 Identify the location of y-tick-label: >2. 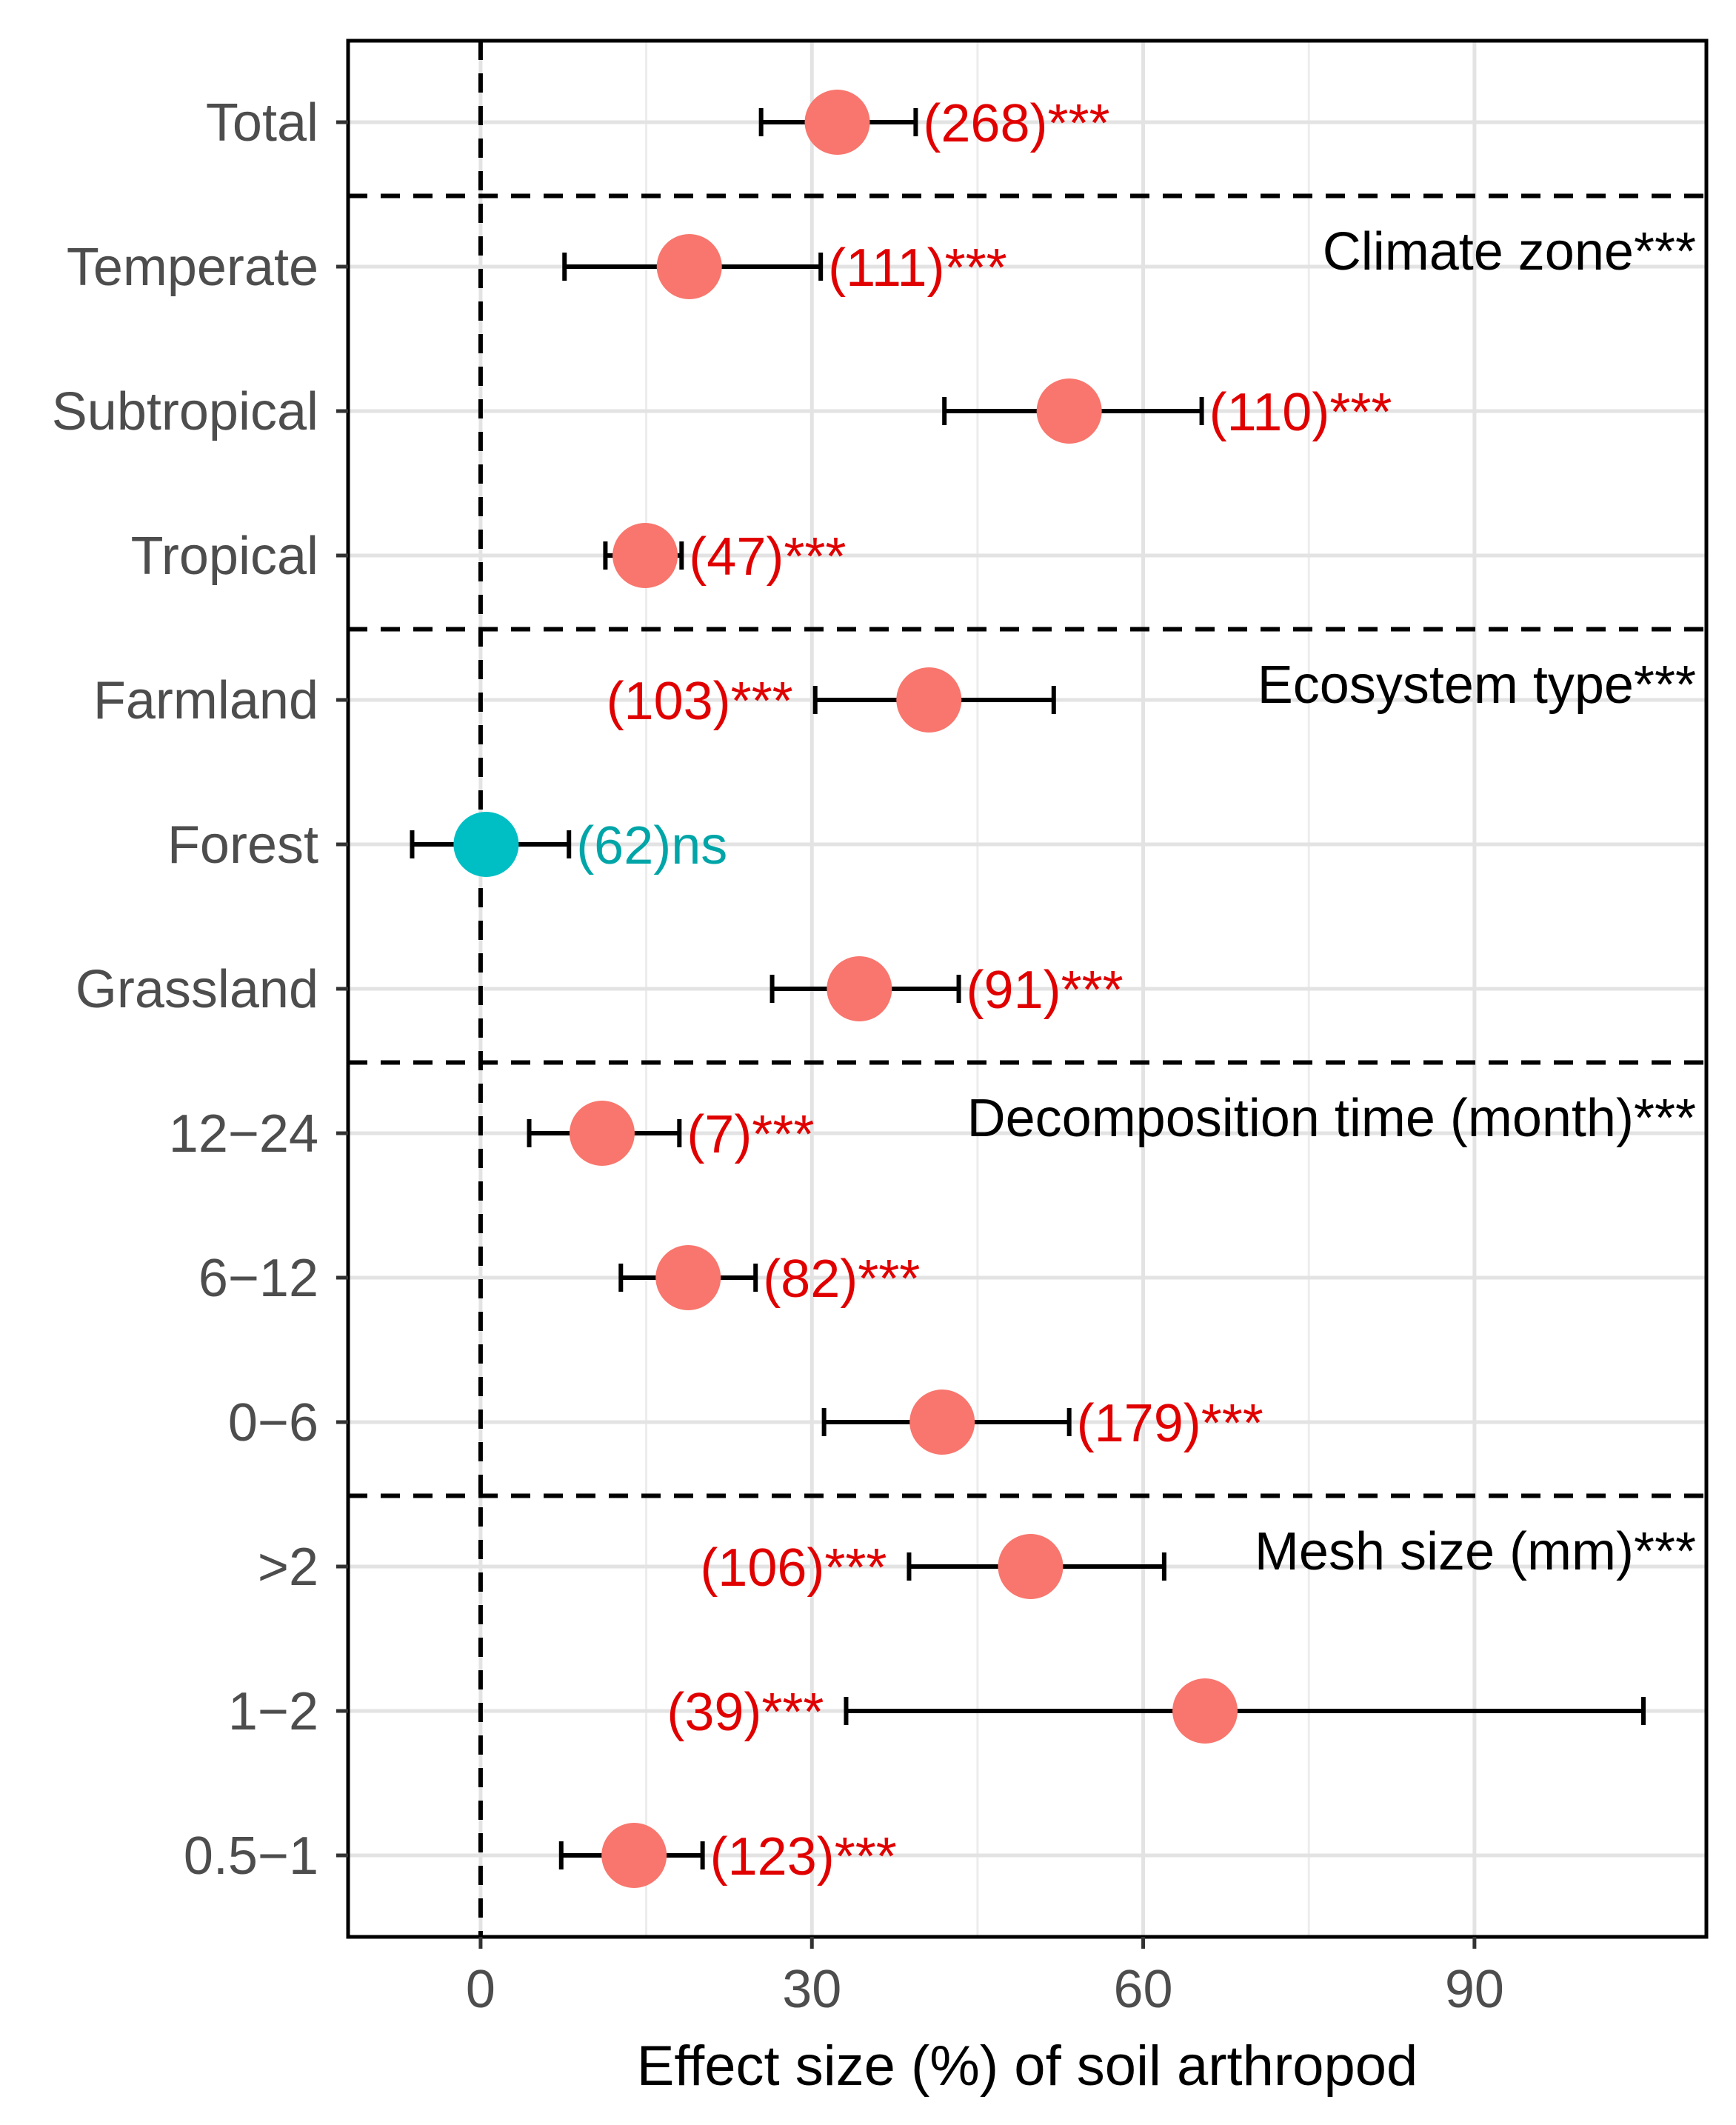
(288, 1567).